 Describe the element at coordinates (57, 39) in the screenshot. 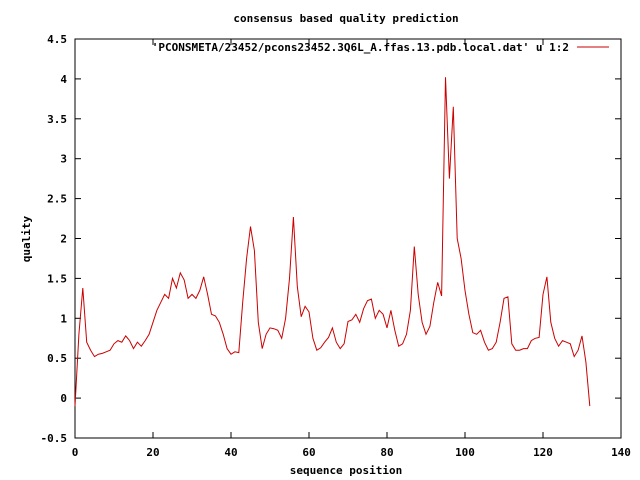

I see `y-tick-label: 4.5` at that location.